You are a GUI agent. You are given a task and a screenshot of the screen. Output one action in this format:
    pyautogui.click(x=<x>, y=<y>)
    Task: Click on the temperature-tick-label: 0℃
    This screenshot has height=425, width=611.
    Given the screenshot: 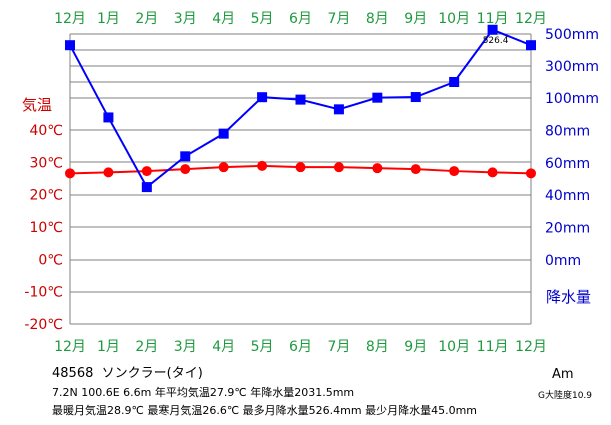 What is the action you would take?
    pyautogui.click(x=50, y=260)
    